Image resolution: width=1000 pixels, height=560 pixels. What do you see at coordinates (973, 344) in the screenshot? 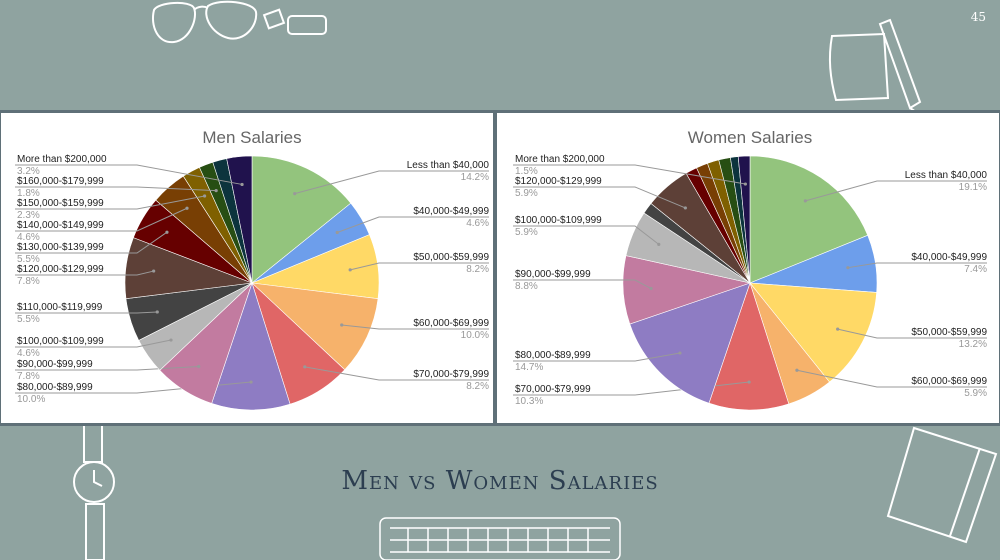
I see `women-percent-50-000-59-999: 13.2%` at bounding box center [973, 344].